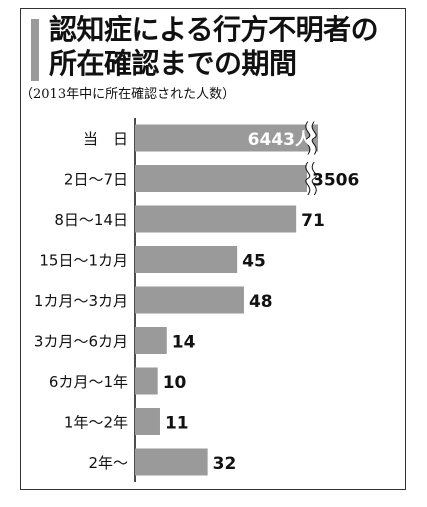 The image size is (427, 507). Describe the element at coordinates (173, 63) in the screenshot. I see `chart-title-line2: 所在確認までの期間` at that location.